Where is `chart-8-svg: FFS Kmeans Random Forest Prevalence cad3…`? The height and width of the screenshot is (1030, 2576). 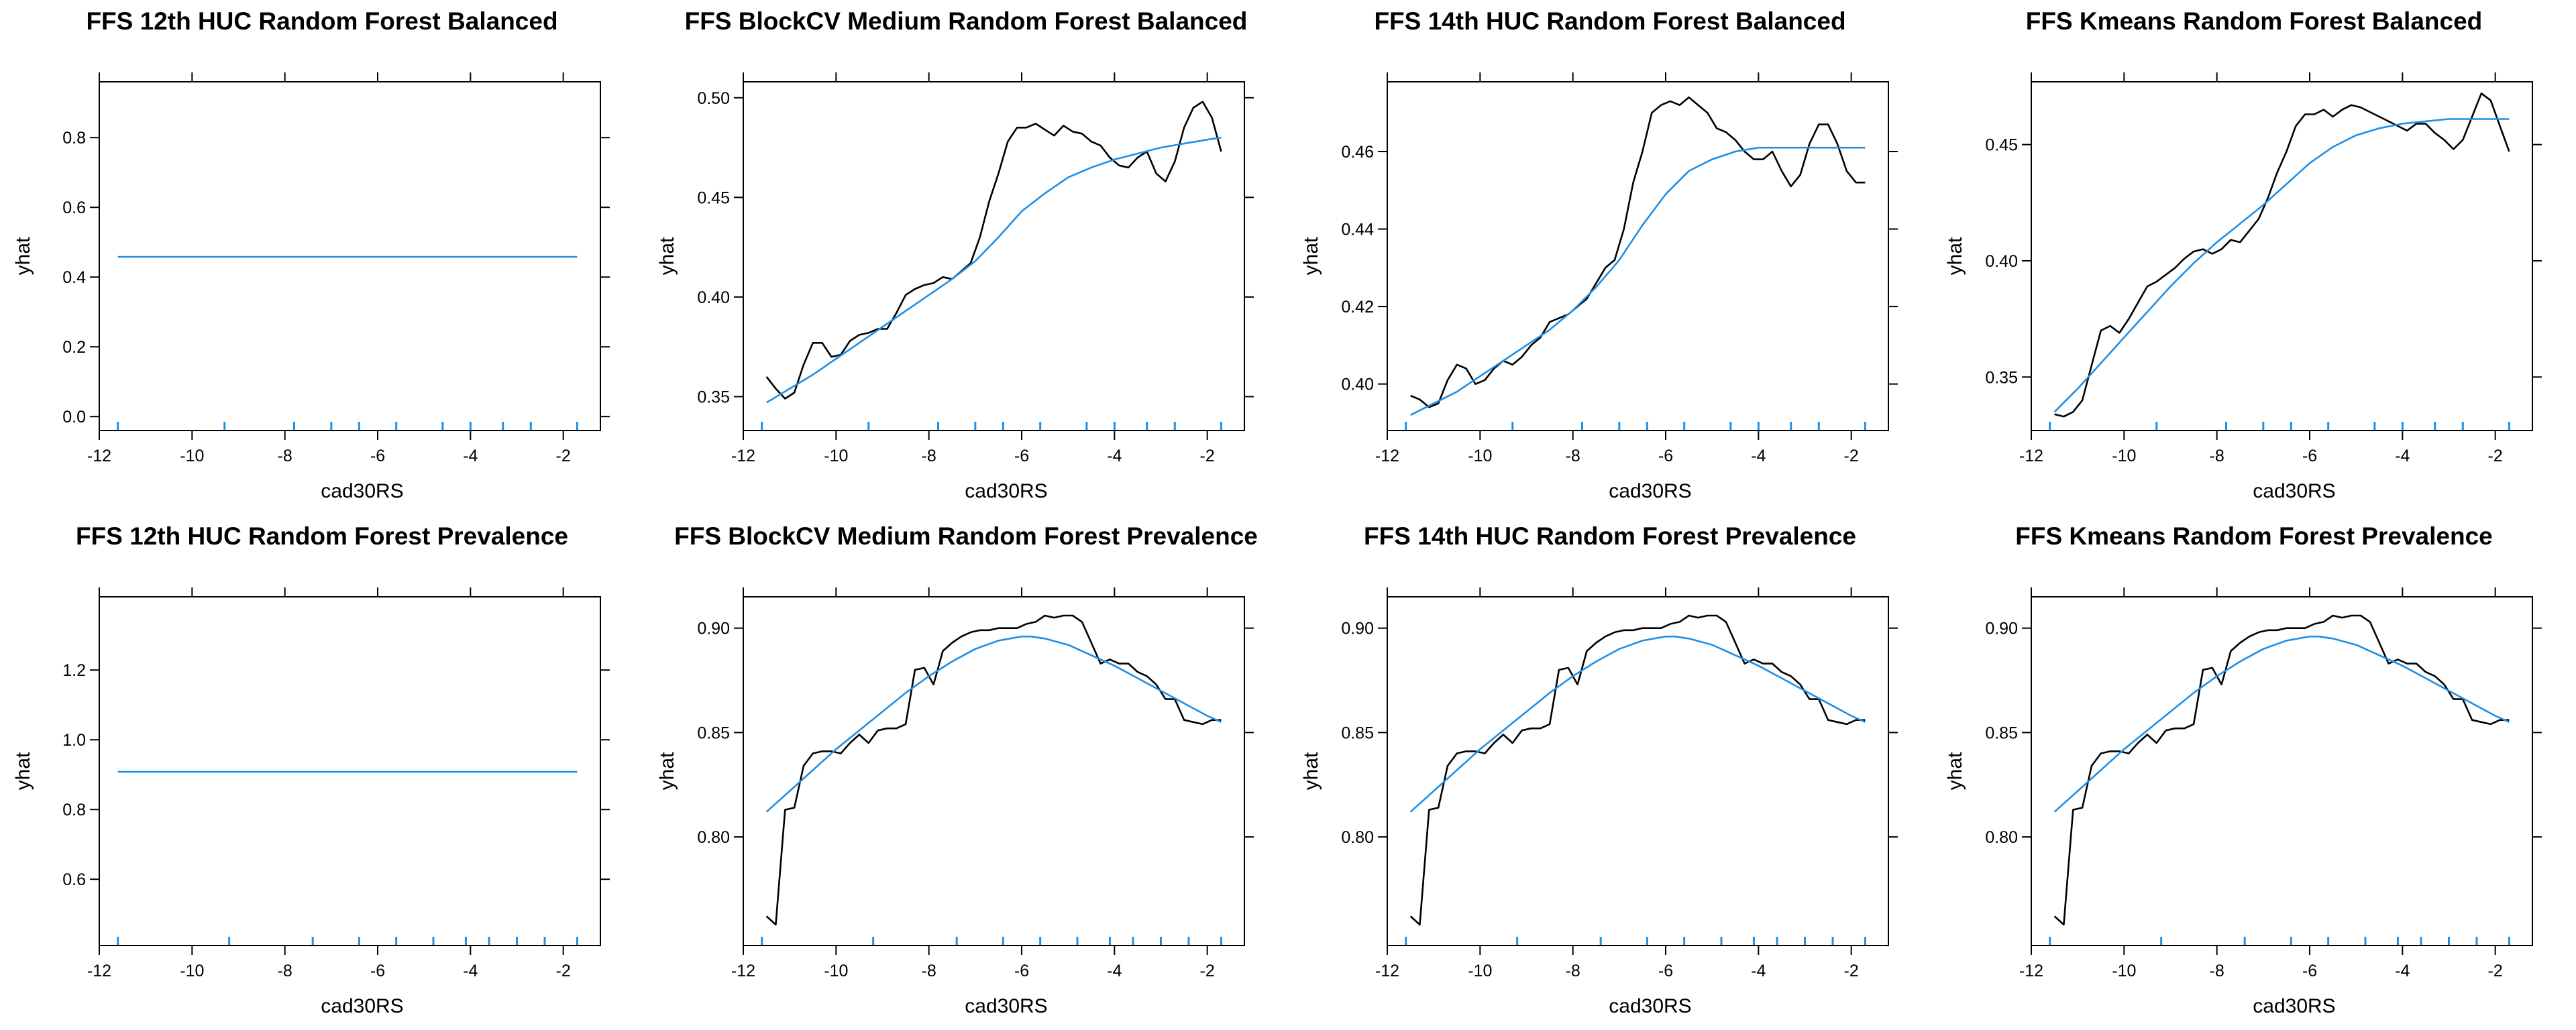 chart-8-svg: FFS Kmeans Random Forest Prevalence cad3… is located at coordinates (2243, 769).